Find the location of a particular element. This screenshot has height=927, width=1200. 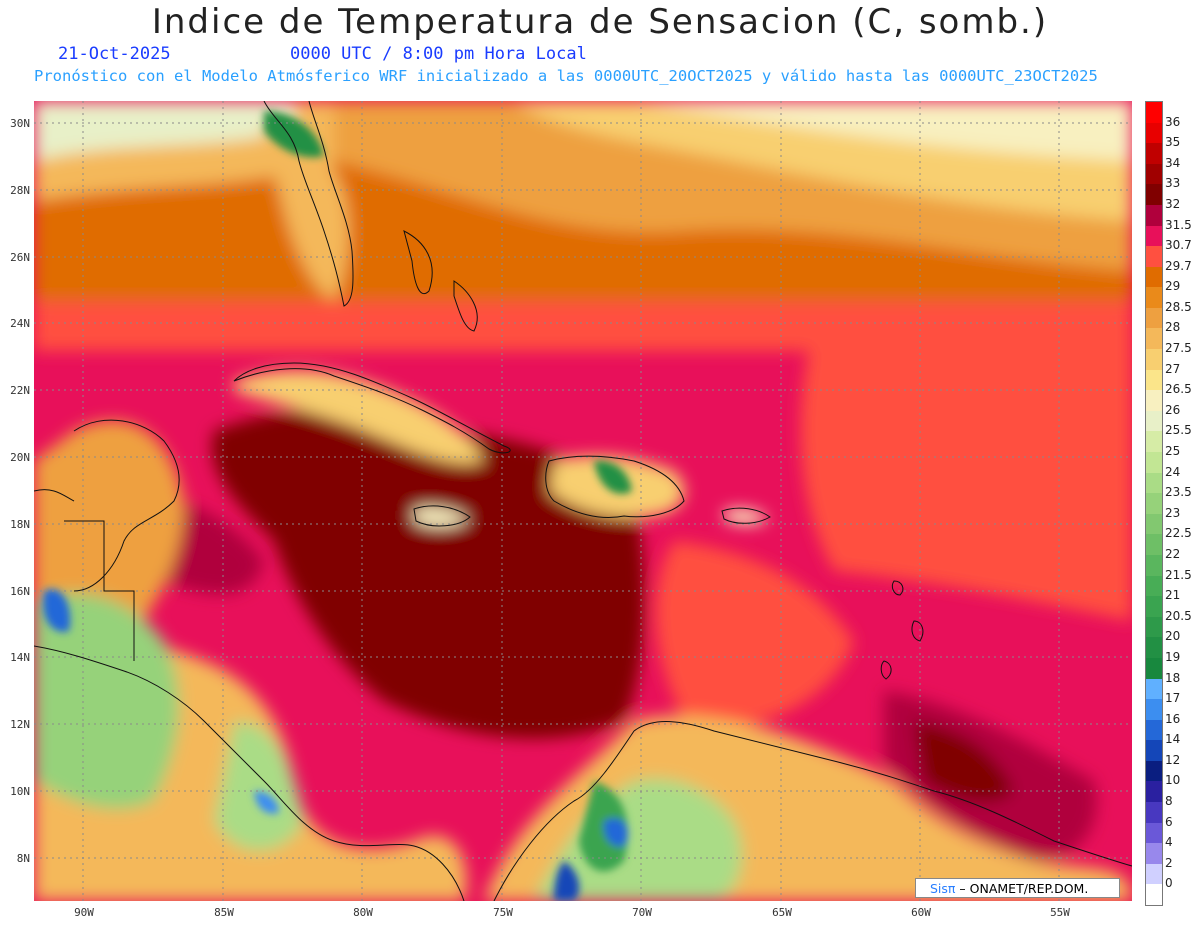

legend-label: 18 is located at coordinates (1173, 677).